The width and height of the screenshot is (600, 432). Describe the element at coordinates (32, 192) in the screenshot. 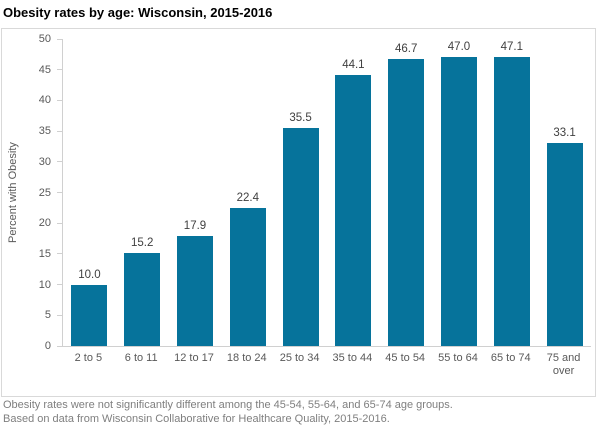

I see `y-axis: 0 5 10 15 20 25 30 35 40 45 50` at that location.